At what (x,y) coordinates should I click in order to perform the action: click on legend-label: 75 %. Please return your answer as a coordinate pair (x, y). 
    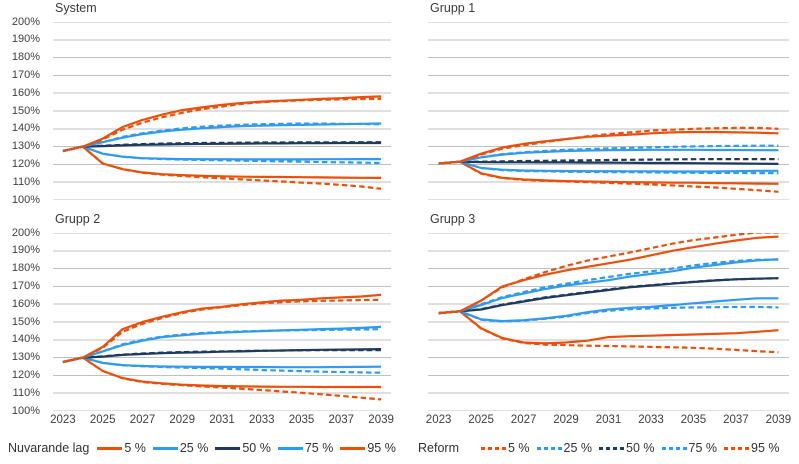
    Looking at the image, I should click on (703, 448).